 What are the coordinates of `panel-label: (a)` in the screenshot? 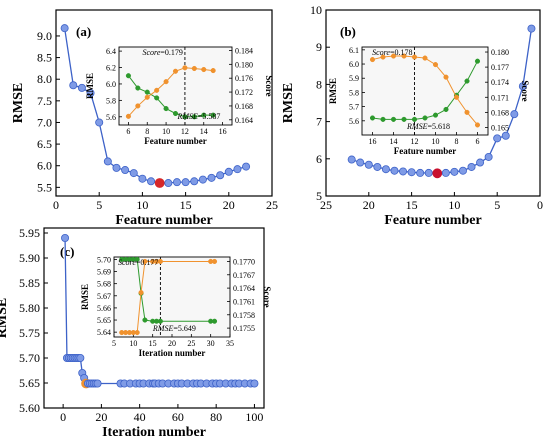 It's located at (83, 31).